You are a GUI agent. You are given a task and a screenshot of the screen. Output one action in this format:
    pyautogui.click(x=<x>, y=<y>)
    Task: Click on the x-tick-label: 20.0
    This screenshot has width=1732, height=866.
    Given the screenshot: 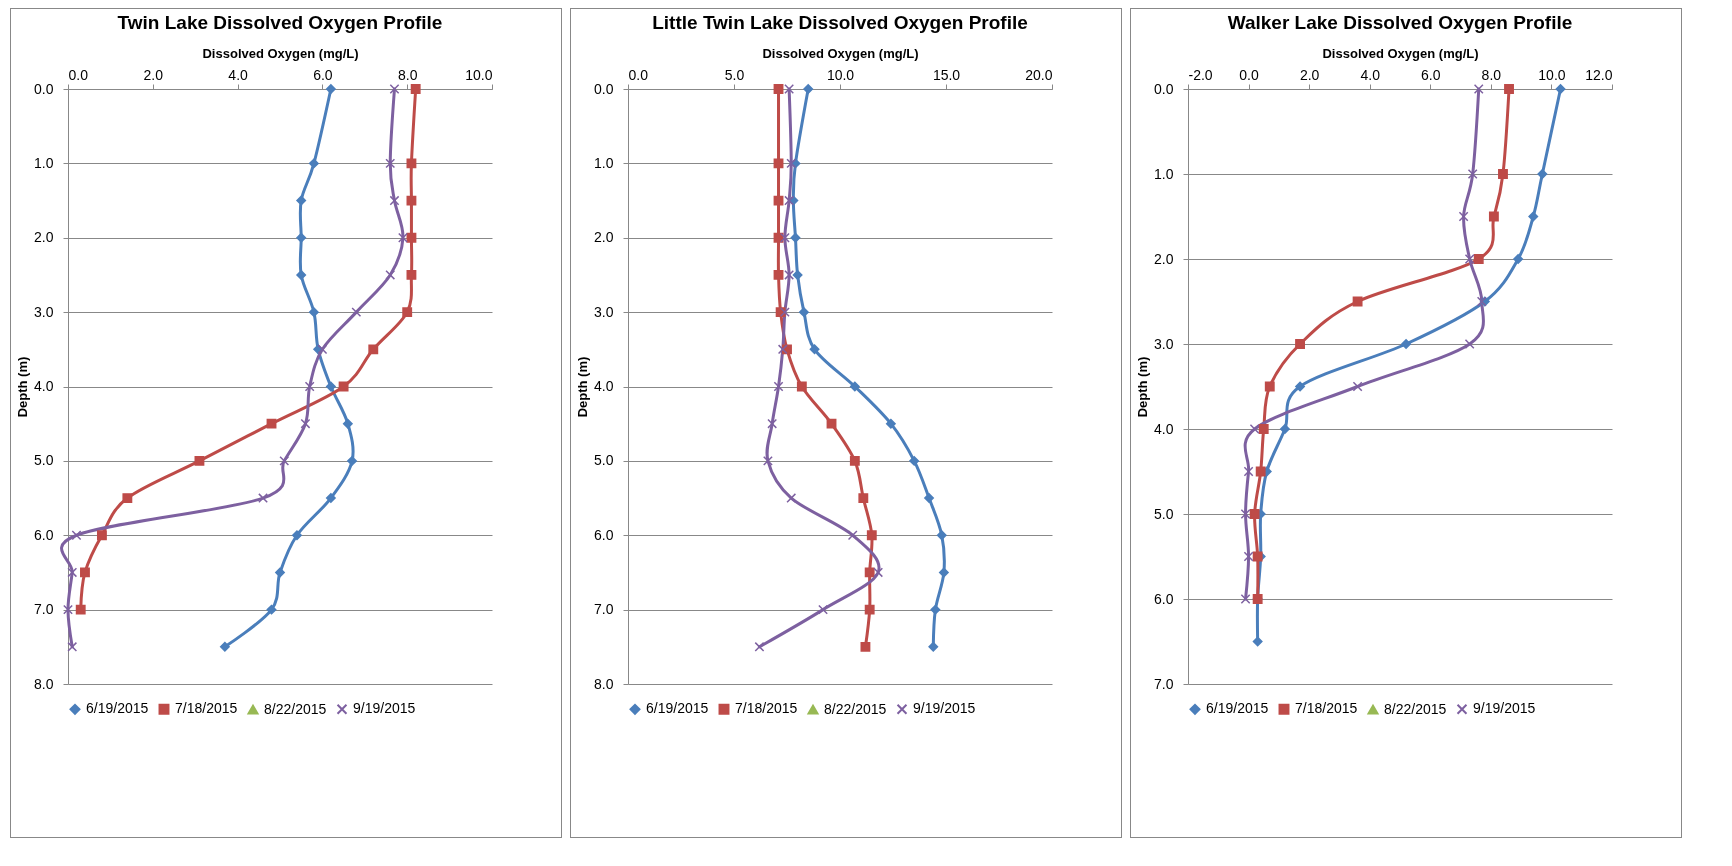 What is the action you would take?
    pyautogui.click(x=1039, y=74)
    